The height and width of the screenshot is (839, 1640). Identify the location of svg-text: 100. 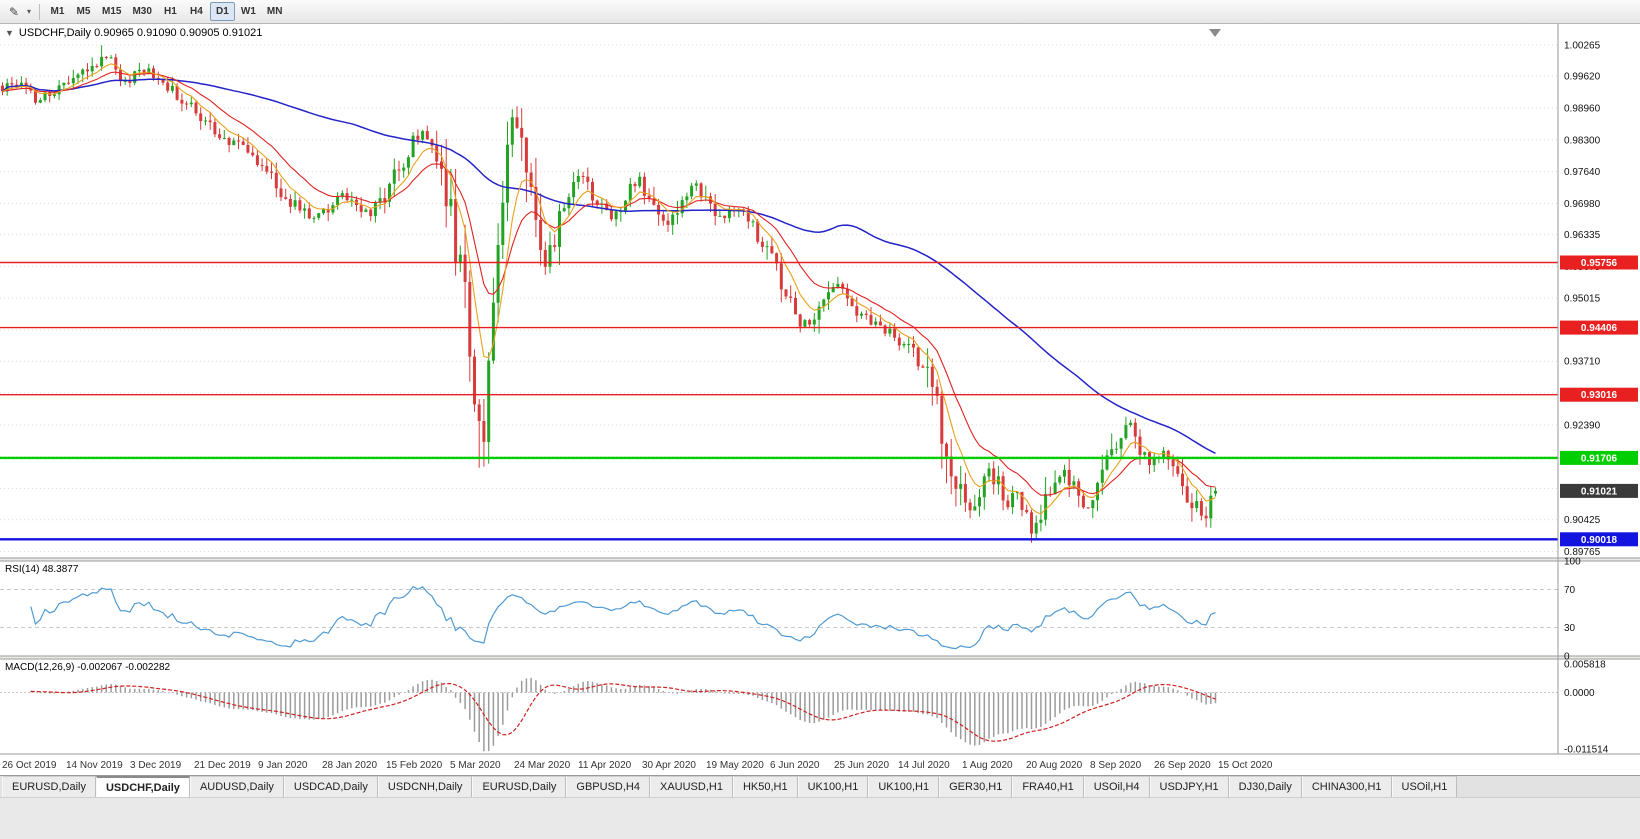
(1572, 562).